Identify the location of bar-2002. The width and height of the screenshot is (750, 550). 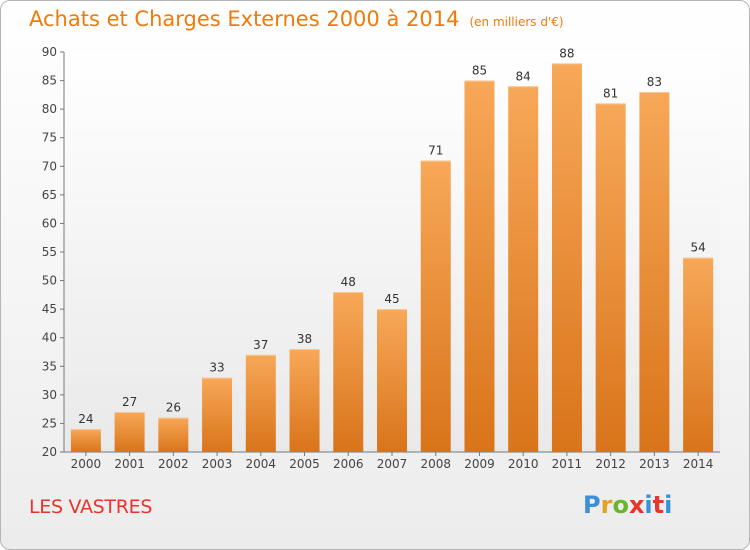
(173, 434).